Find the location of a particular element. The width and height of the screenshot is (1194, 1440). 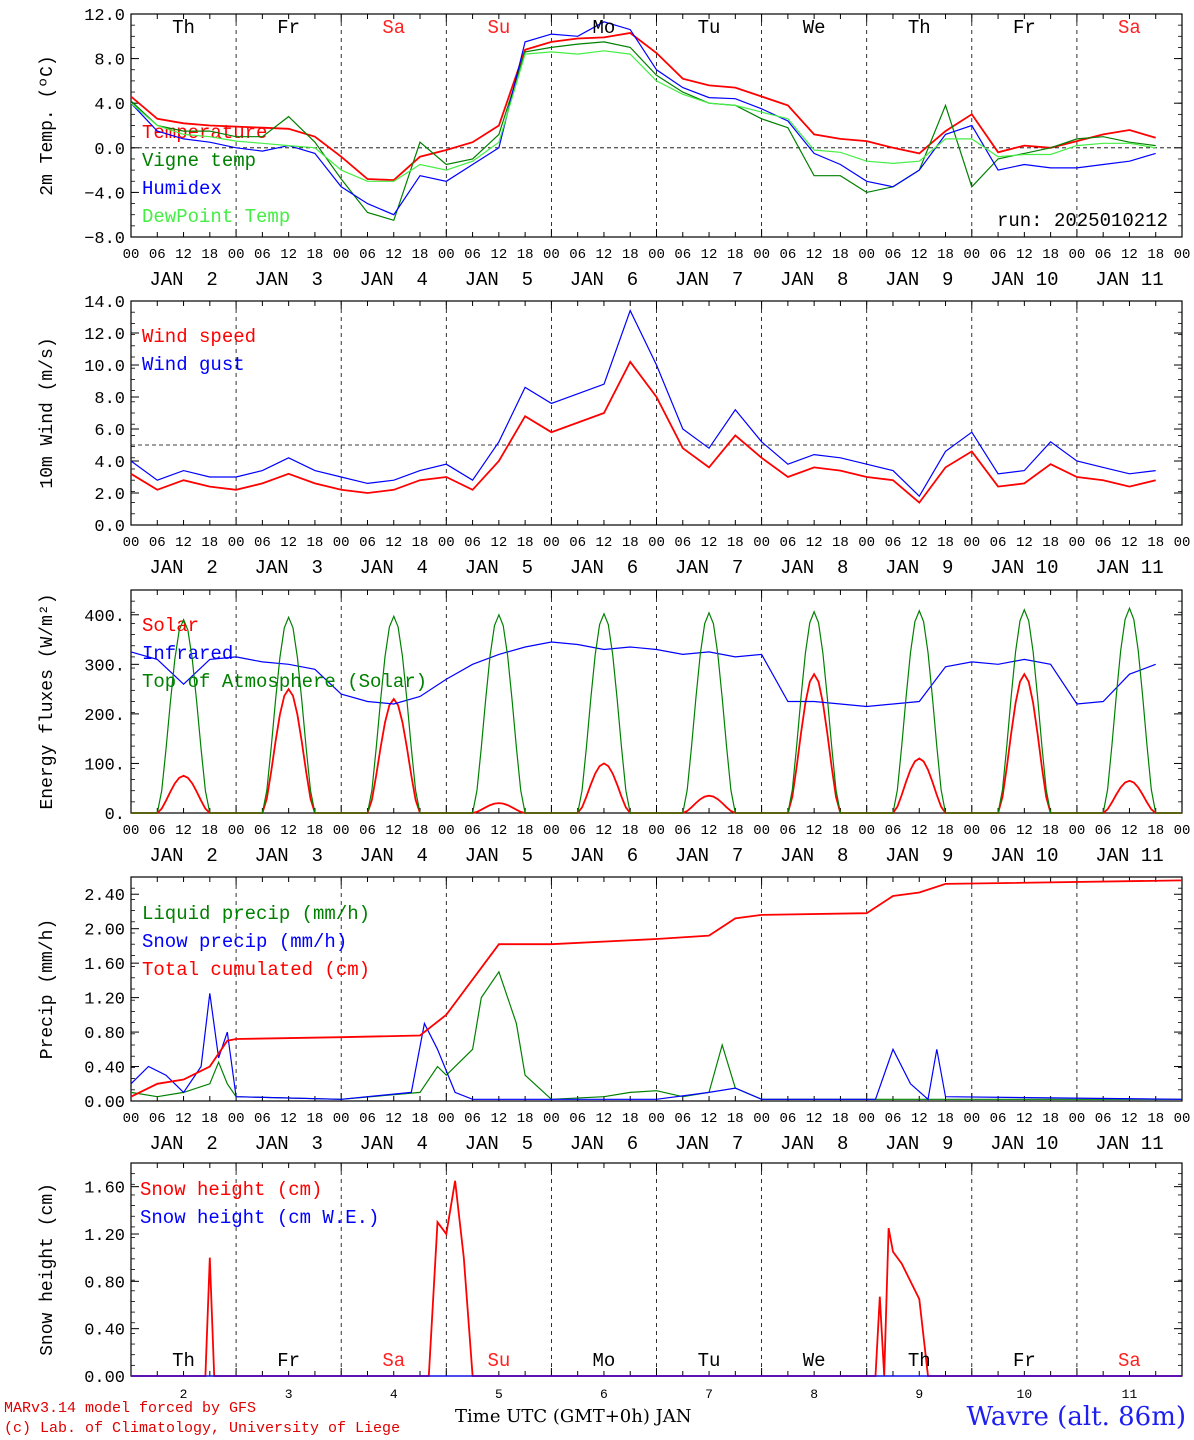

y-tick-label: 0.40 is located at coordinates (104, 1069).